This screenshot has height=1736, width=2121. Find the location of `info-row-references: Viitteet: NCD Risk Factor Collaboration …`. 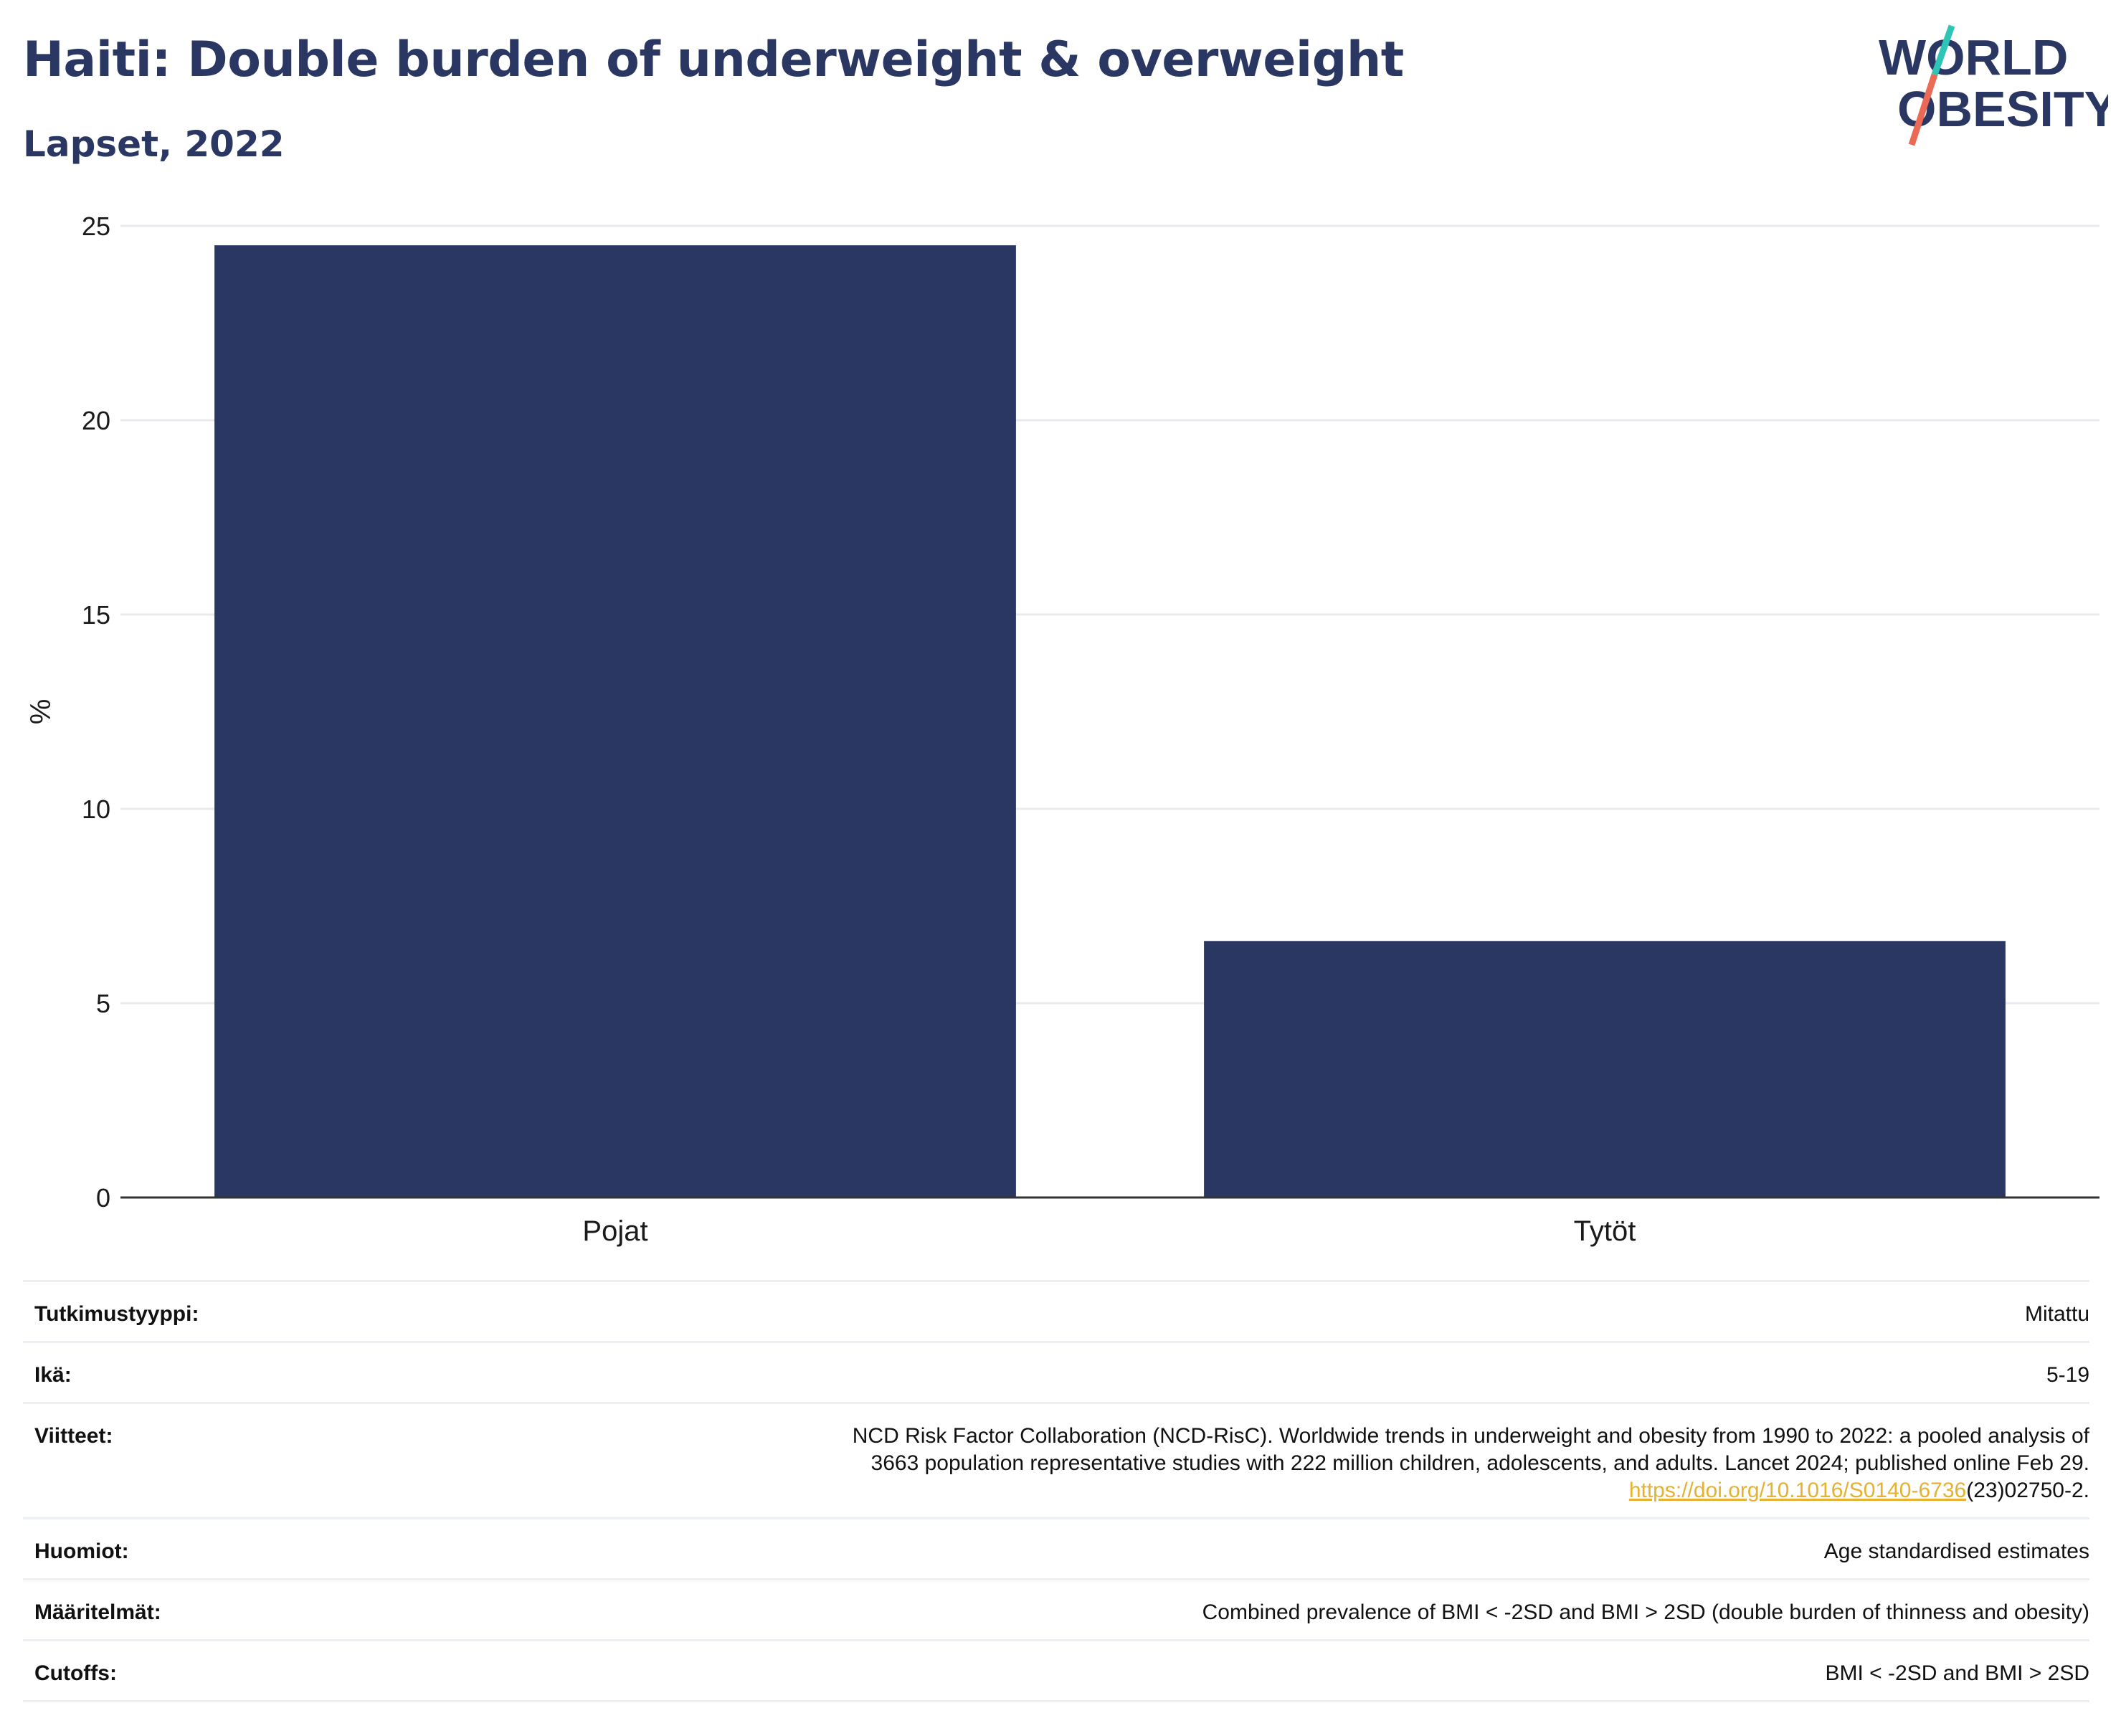

info-row-references: Viitteet: NCD Risk Factor Collaboration … is located at coordinates (1056, 1461).